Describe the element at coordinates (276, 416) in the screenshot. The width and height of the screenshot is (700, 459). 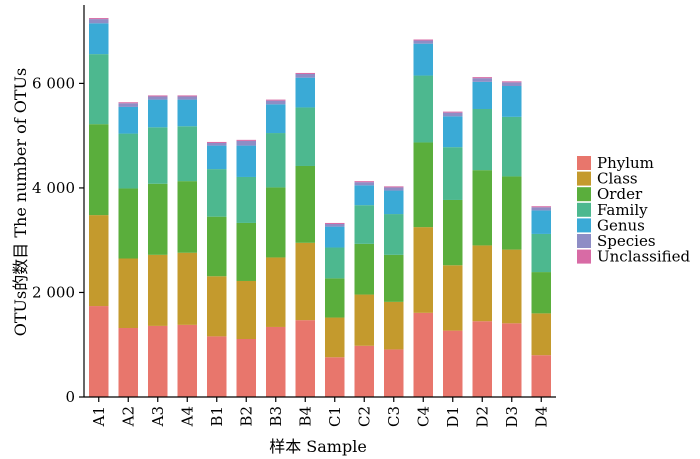
I see `x-tick-label: B3` at that location.